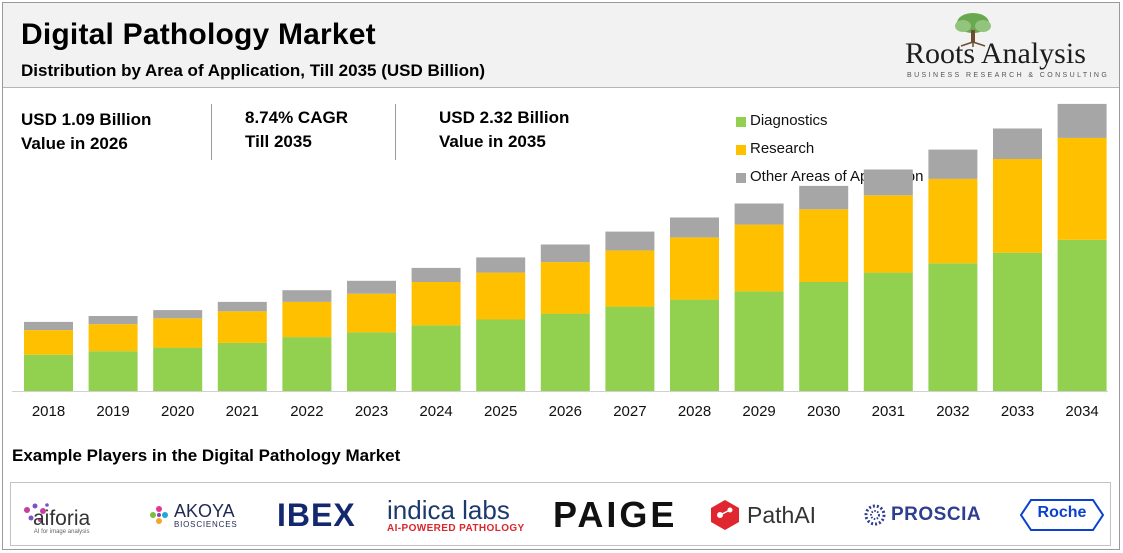 The image size is (1123, 553). Describe the element at coordinates (48, 342) in the screenshot. I see `bar-segment-research-2018` at that location.